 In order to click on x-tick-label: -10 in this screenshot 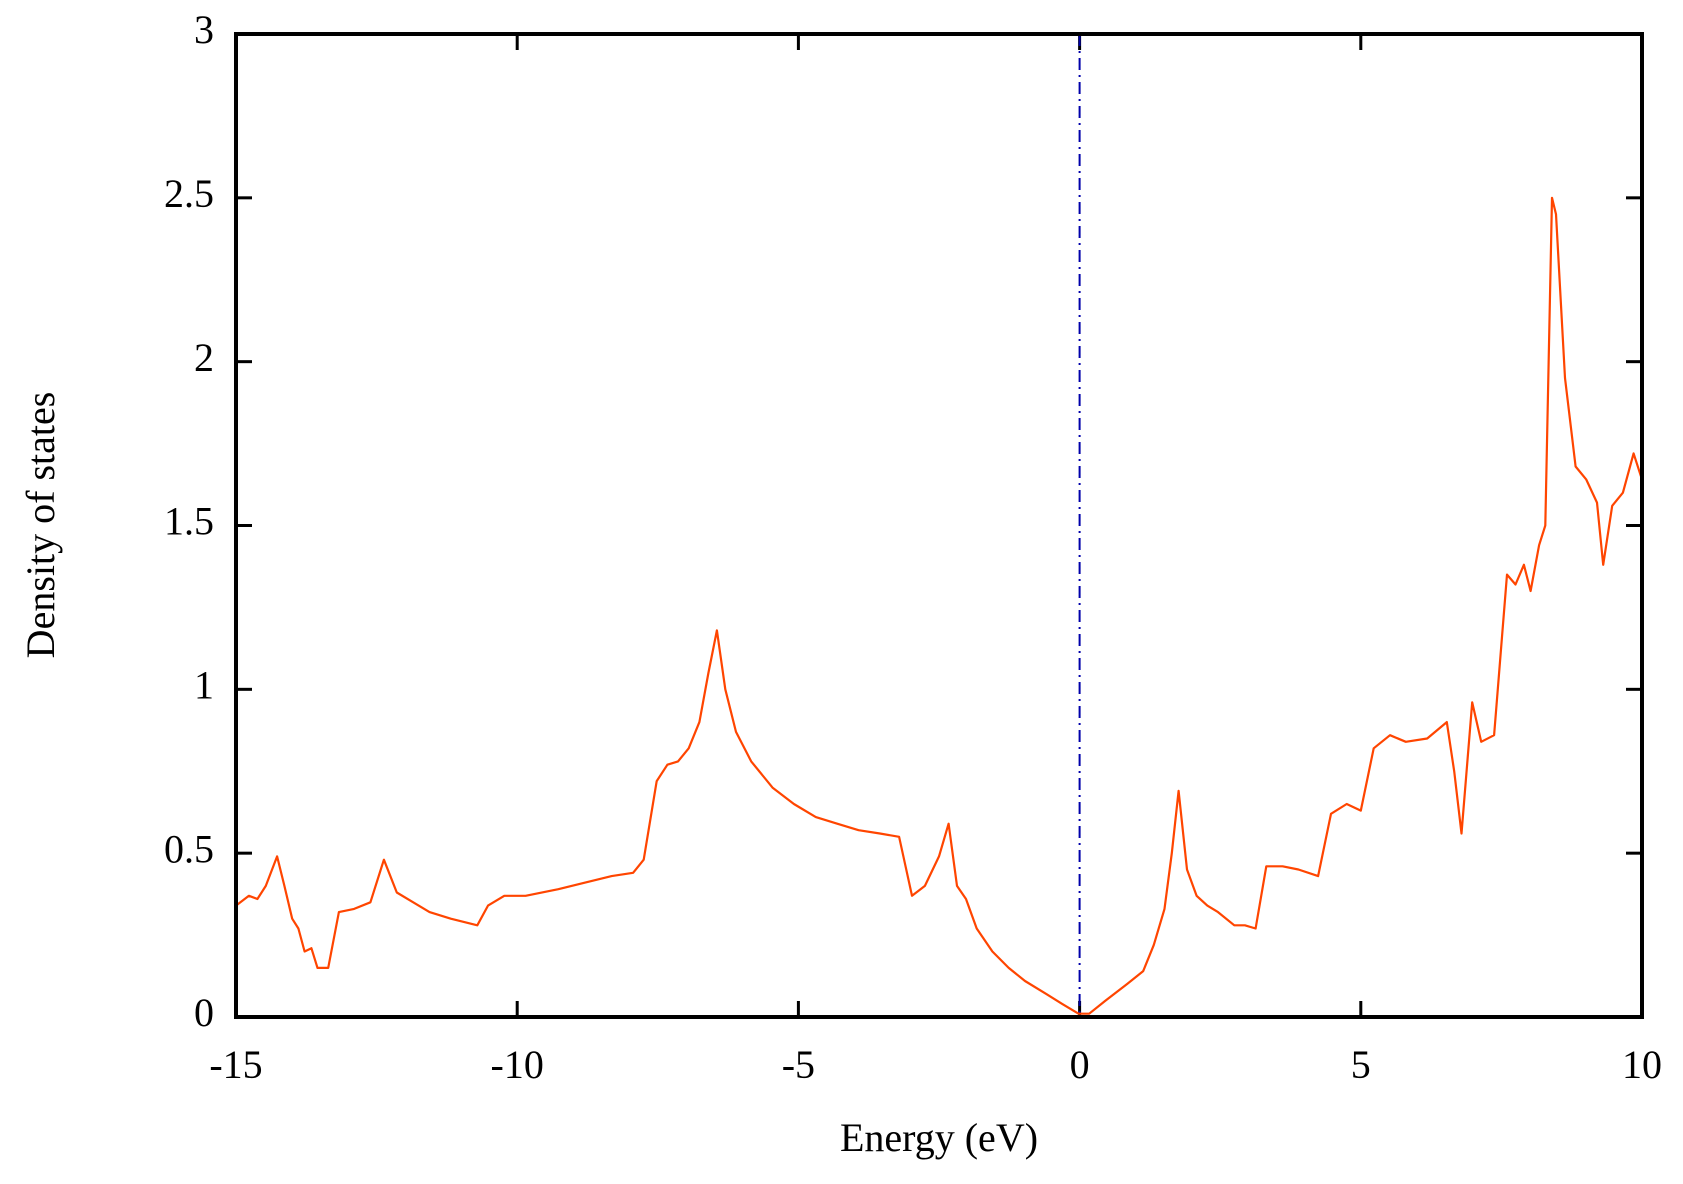, I will do `click(517, 1064)`.